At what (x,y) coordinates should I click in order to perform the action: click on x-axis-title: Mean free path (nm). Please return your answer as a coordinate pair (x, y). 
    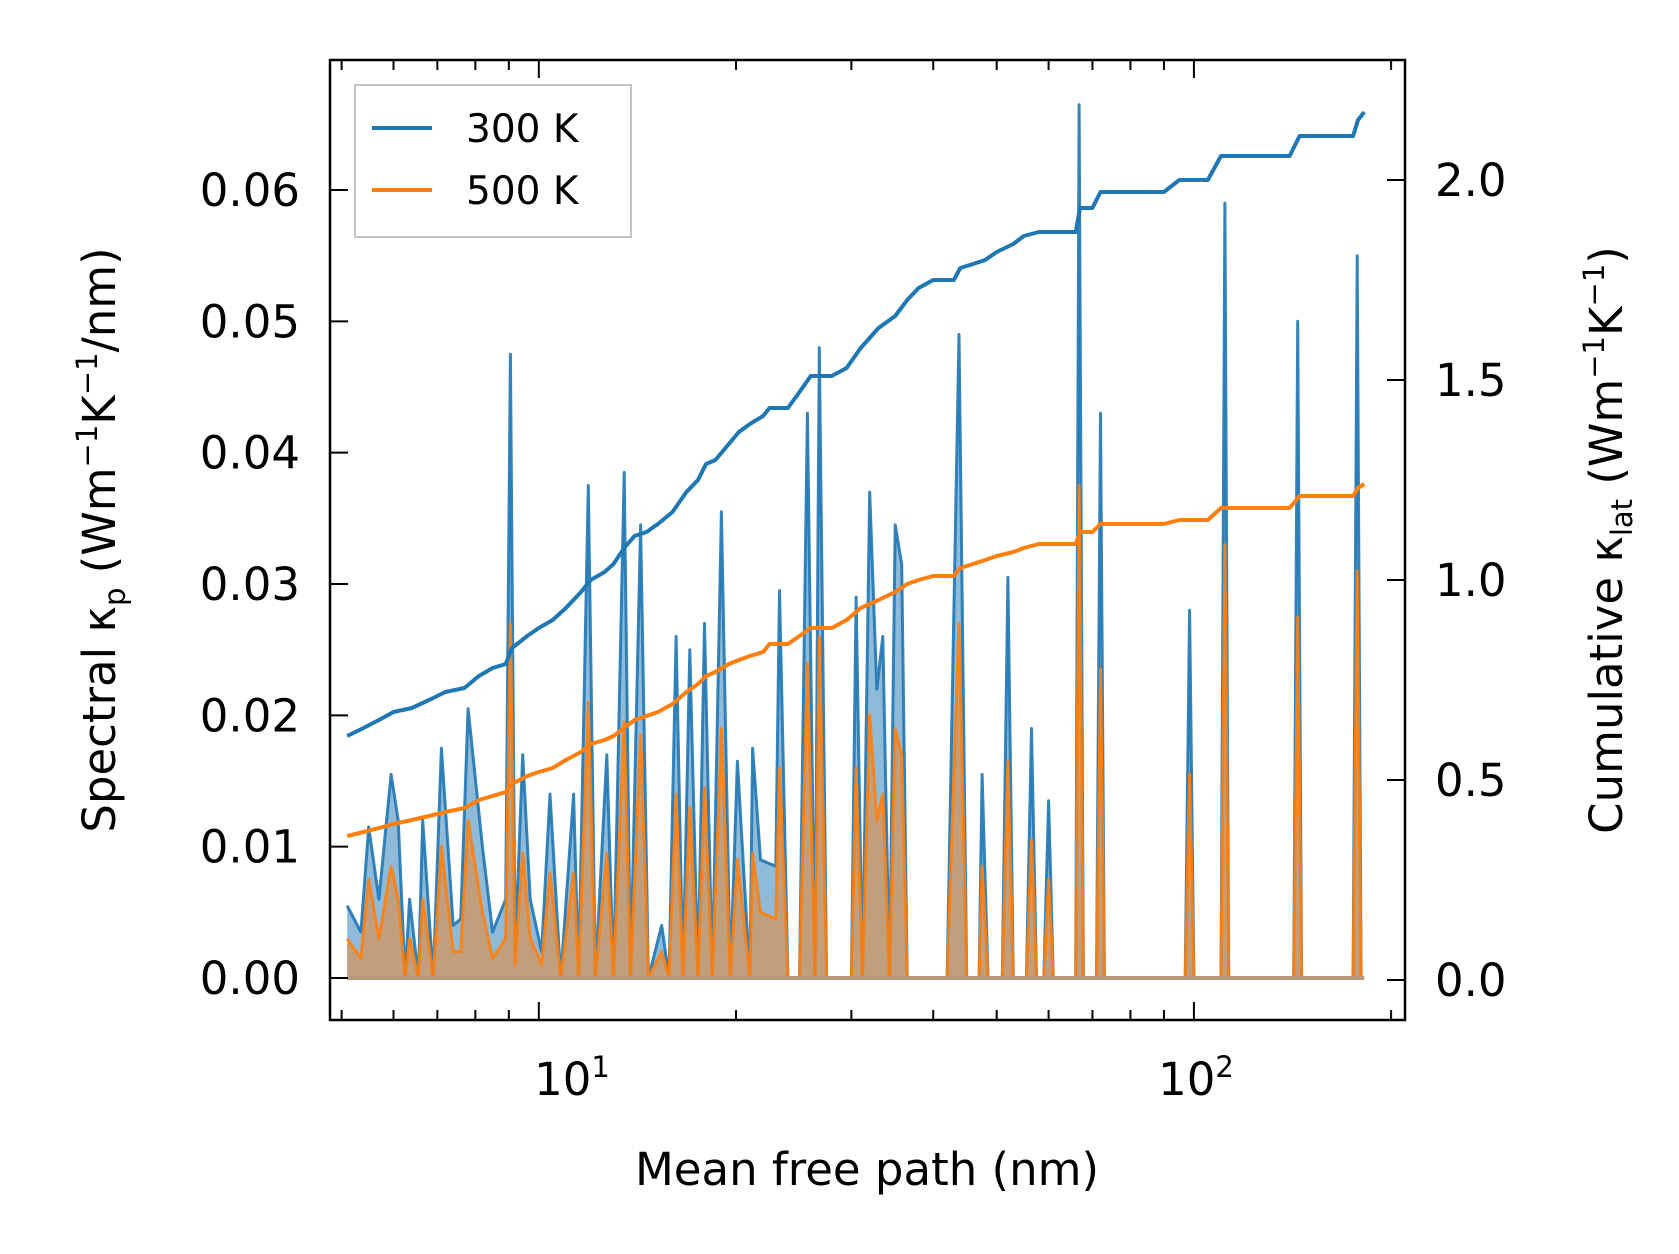
    Looking at the image, I should click on (867, 1169).